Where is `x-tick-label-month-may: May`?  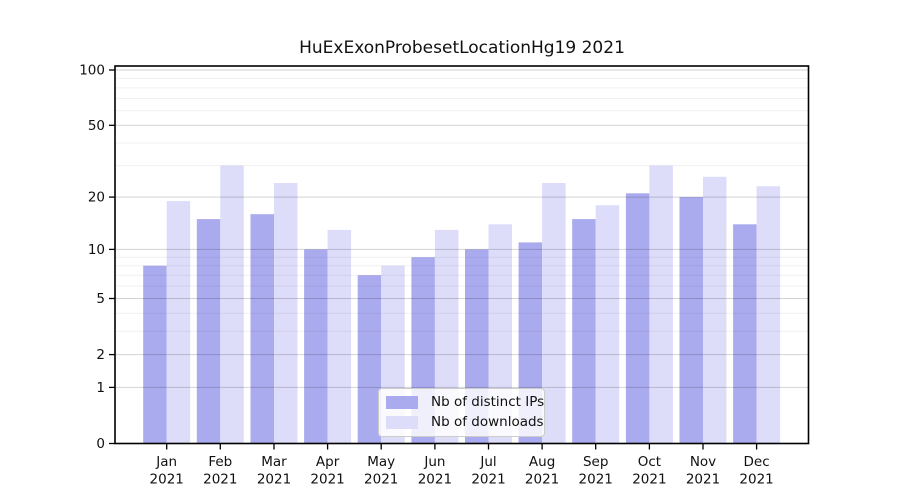
x-tick-label-month-may: May is located at coordinates (381, 462).